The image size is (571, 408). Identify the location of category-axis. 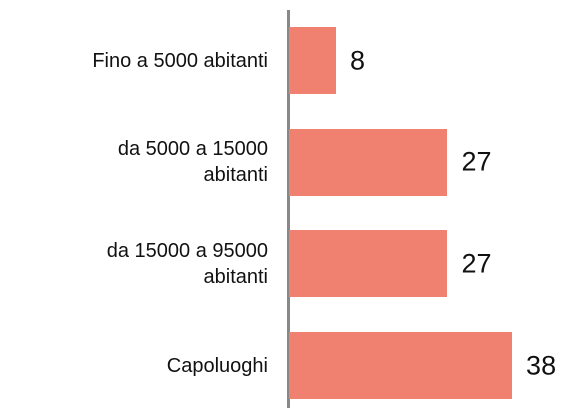
(288, 209).